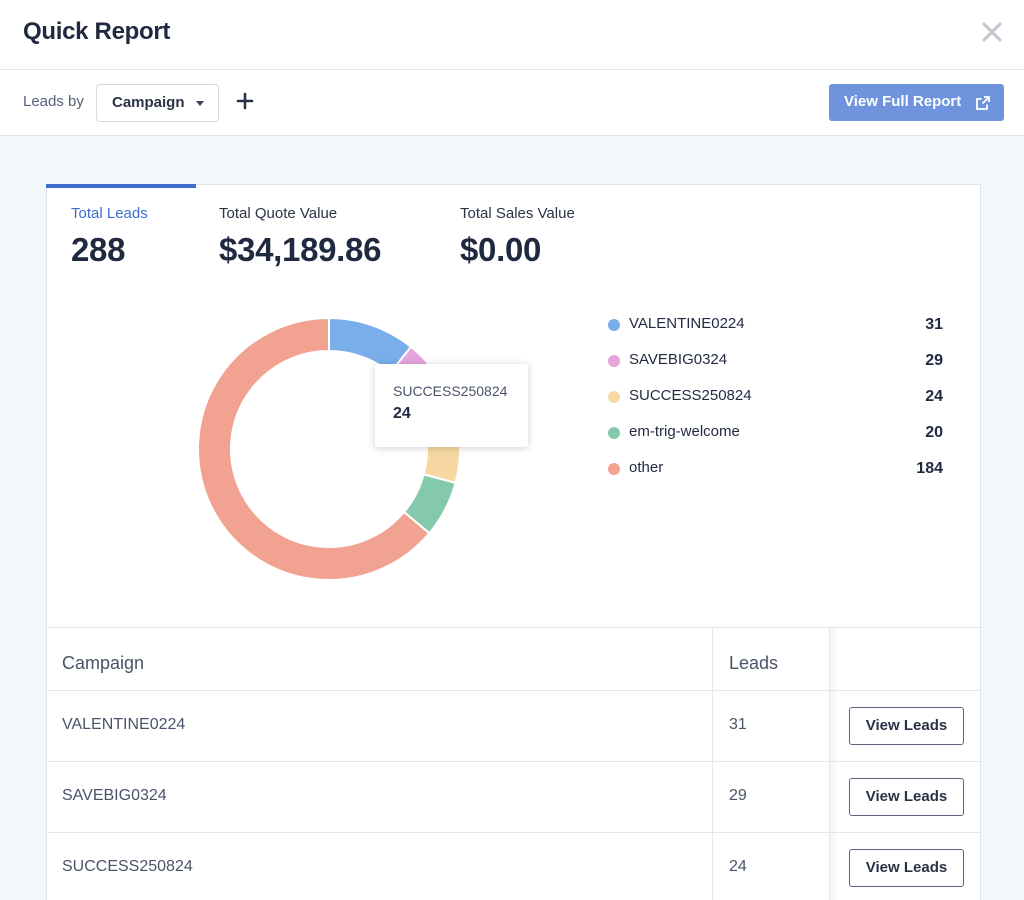 The height and width of the screenshot is (900, 1024). I want to click on leads-cell: 31, so click(738, 724).